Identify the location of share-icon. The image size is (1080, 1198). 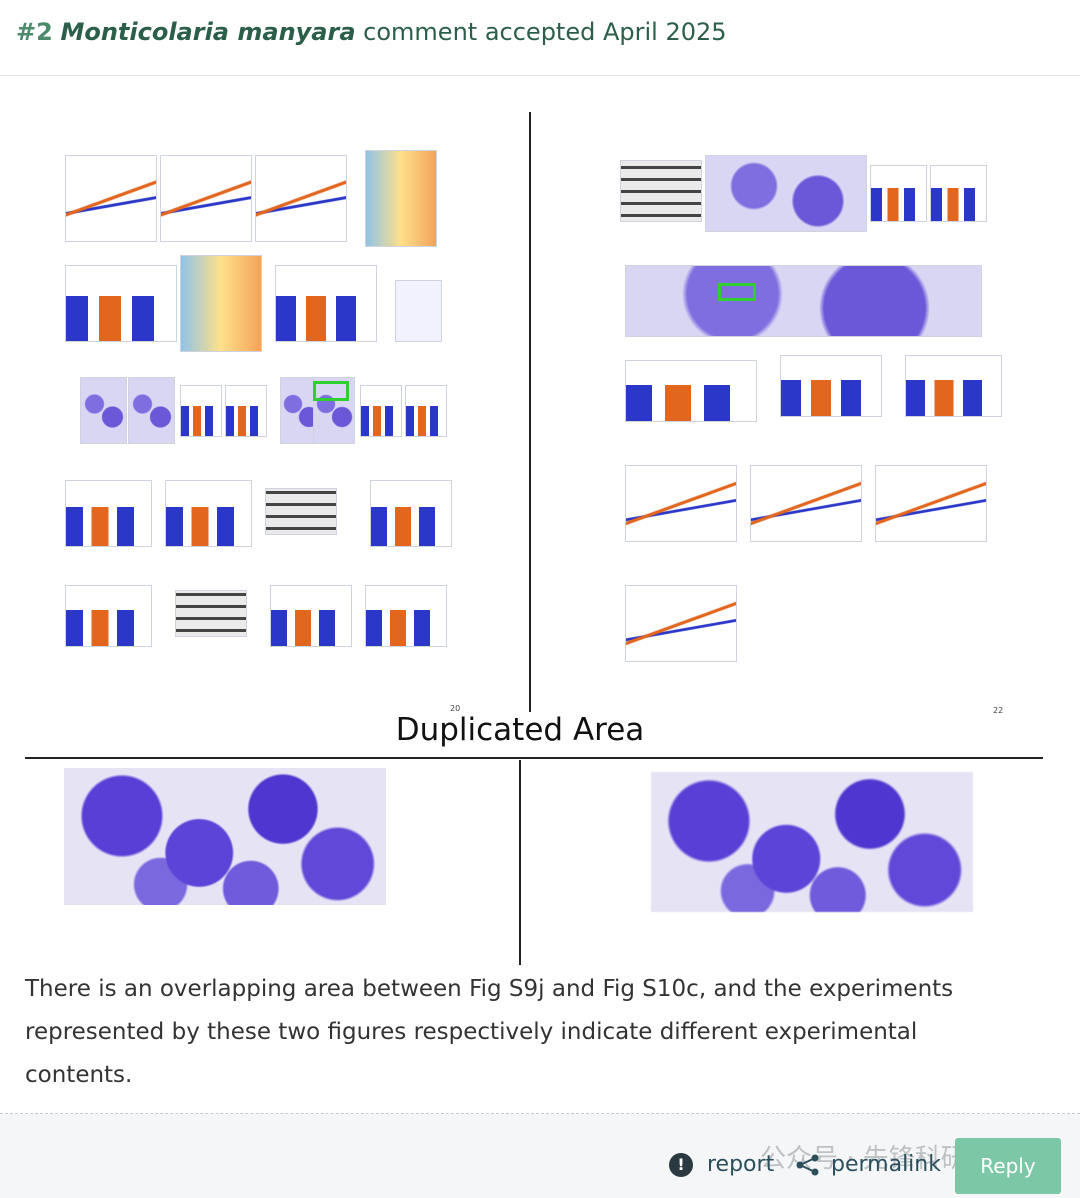
(807, 1164).